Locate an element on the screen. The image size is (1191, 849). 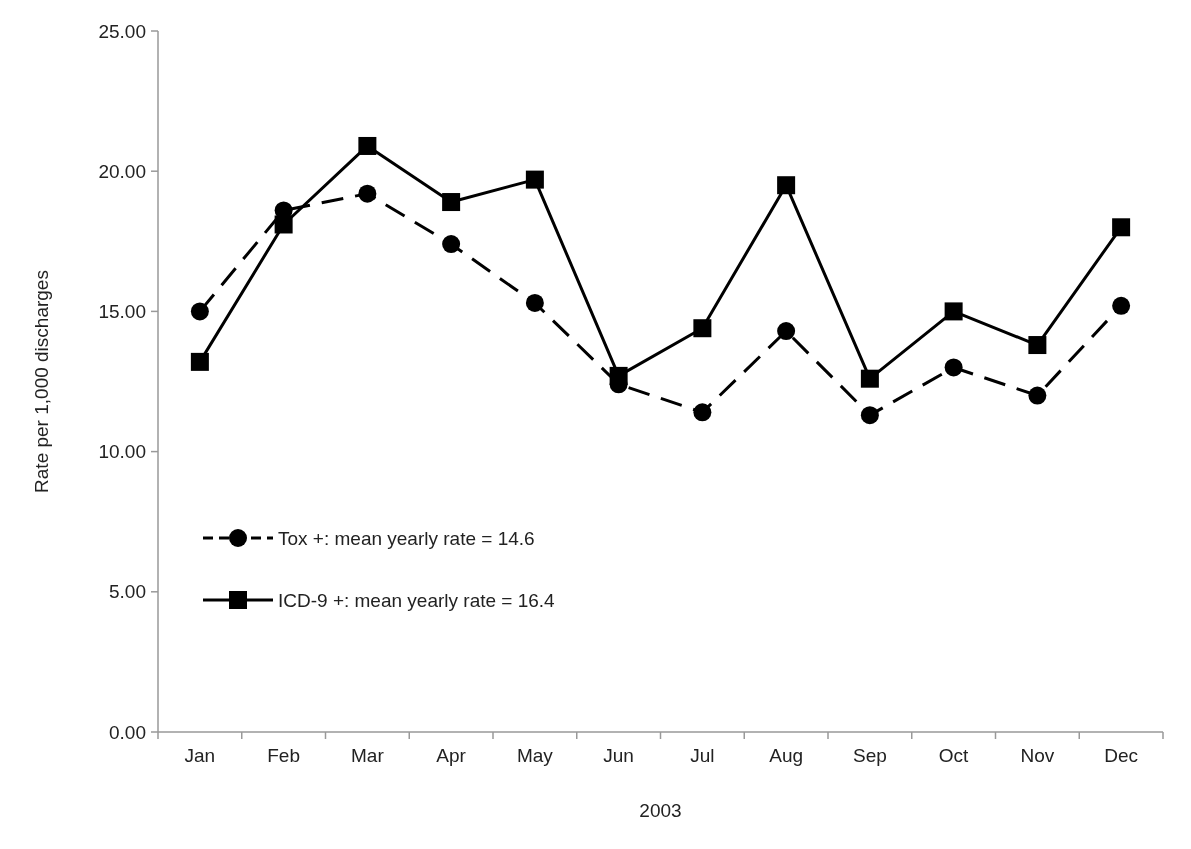
x-tick-label: Aug is located at coordinates (786, 755).